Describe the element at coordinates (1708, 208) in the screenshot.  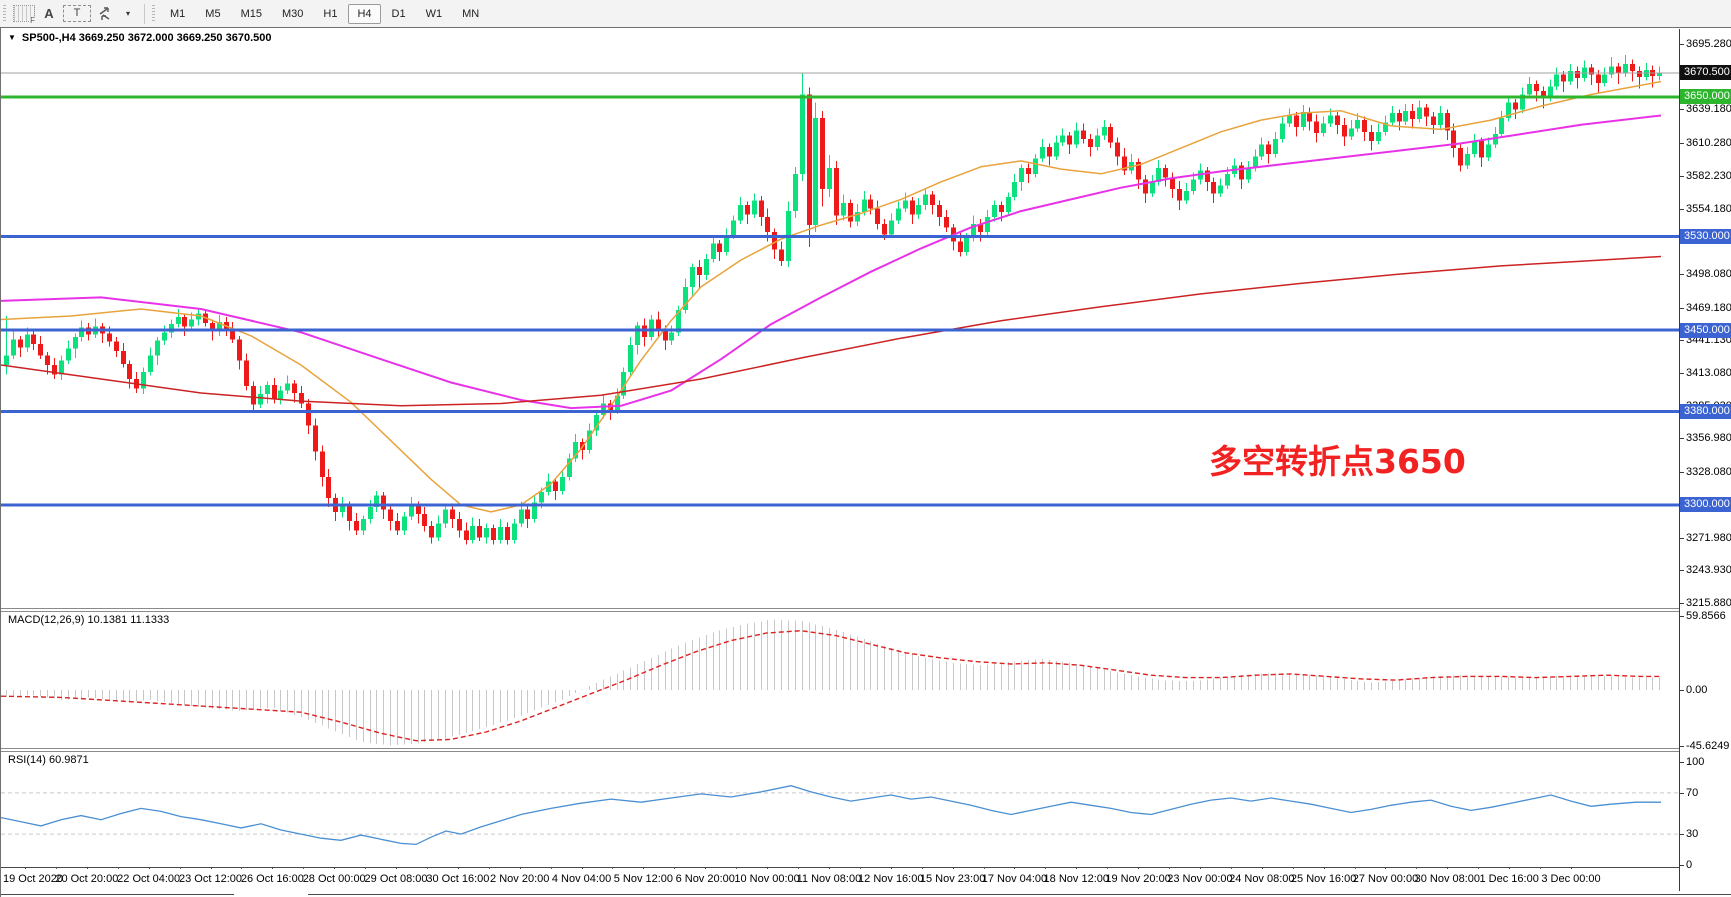
I see `price-tick-label: 3554.180` at that location.